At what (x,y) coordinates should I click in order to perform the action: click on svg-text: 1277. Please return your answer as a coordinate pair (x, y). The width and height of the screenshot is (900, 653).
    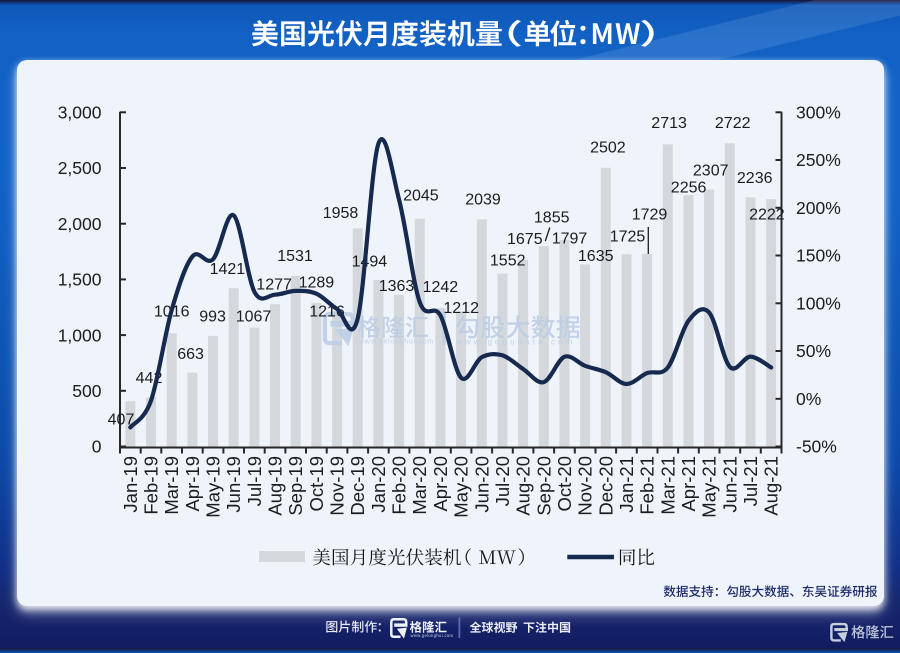
    Looking at the image, I should click on (274, 285).